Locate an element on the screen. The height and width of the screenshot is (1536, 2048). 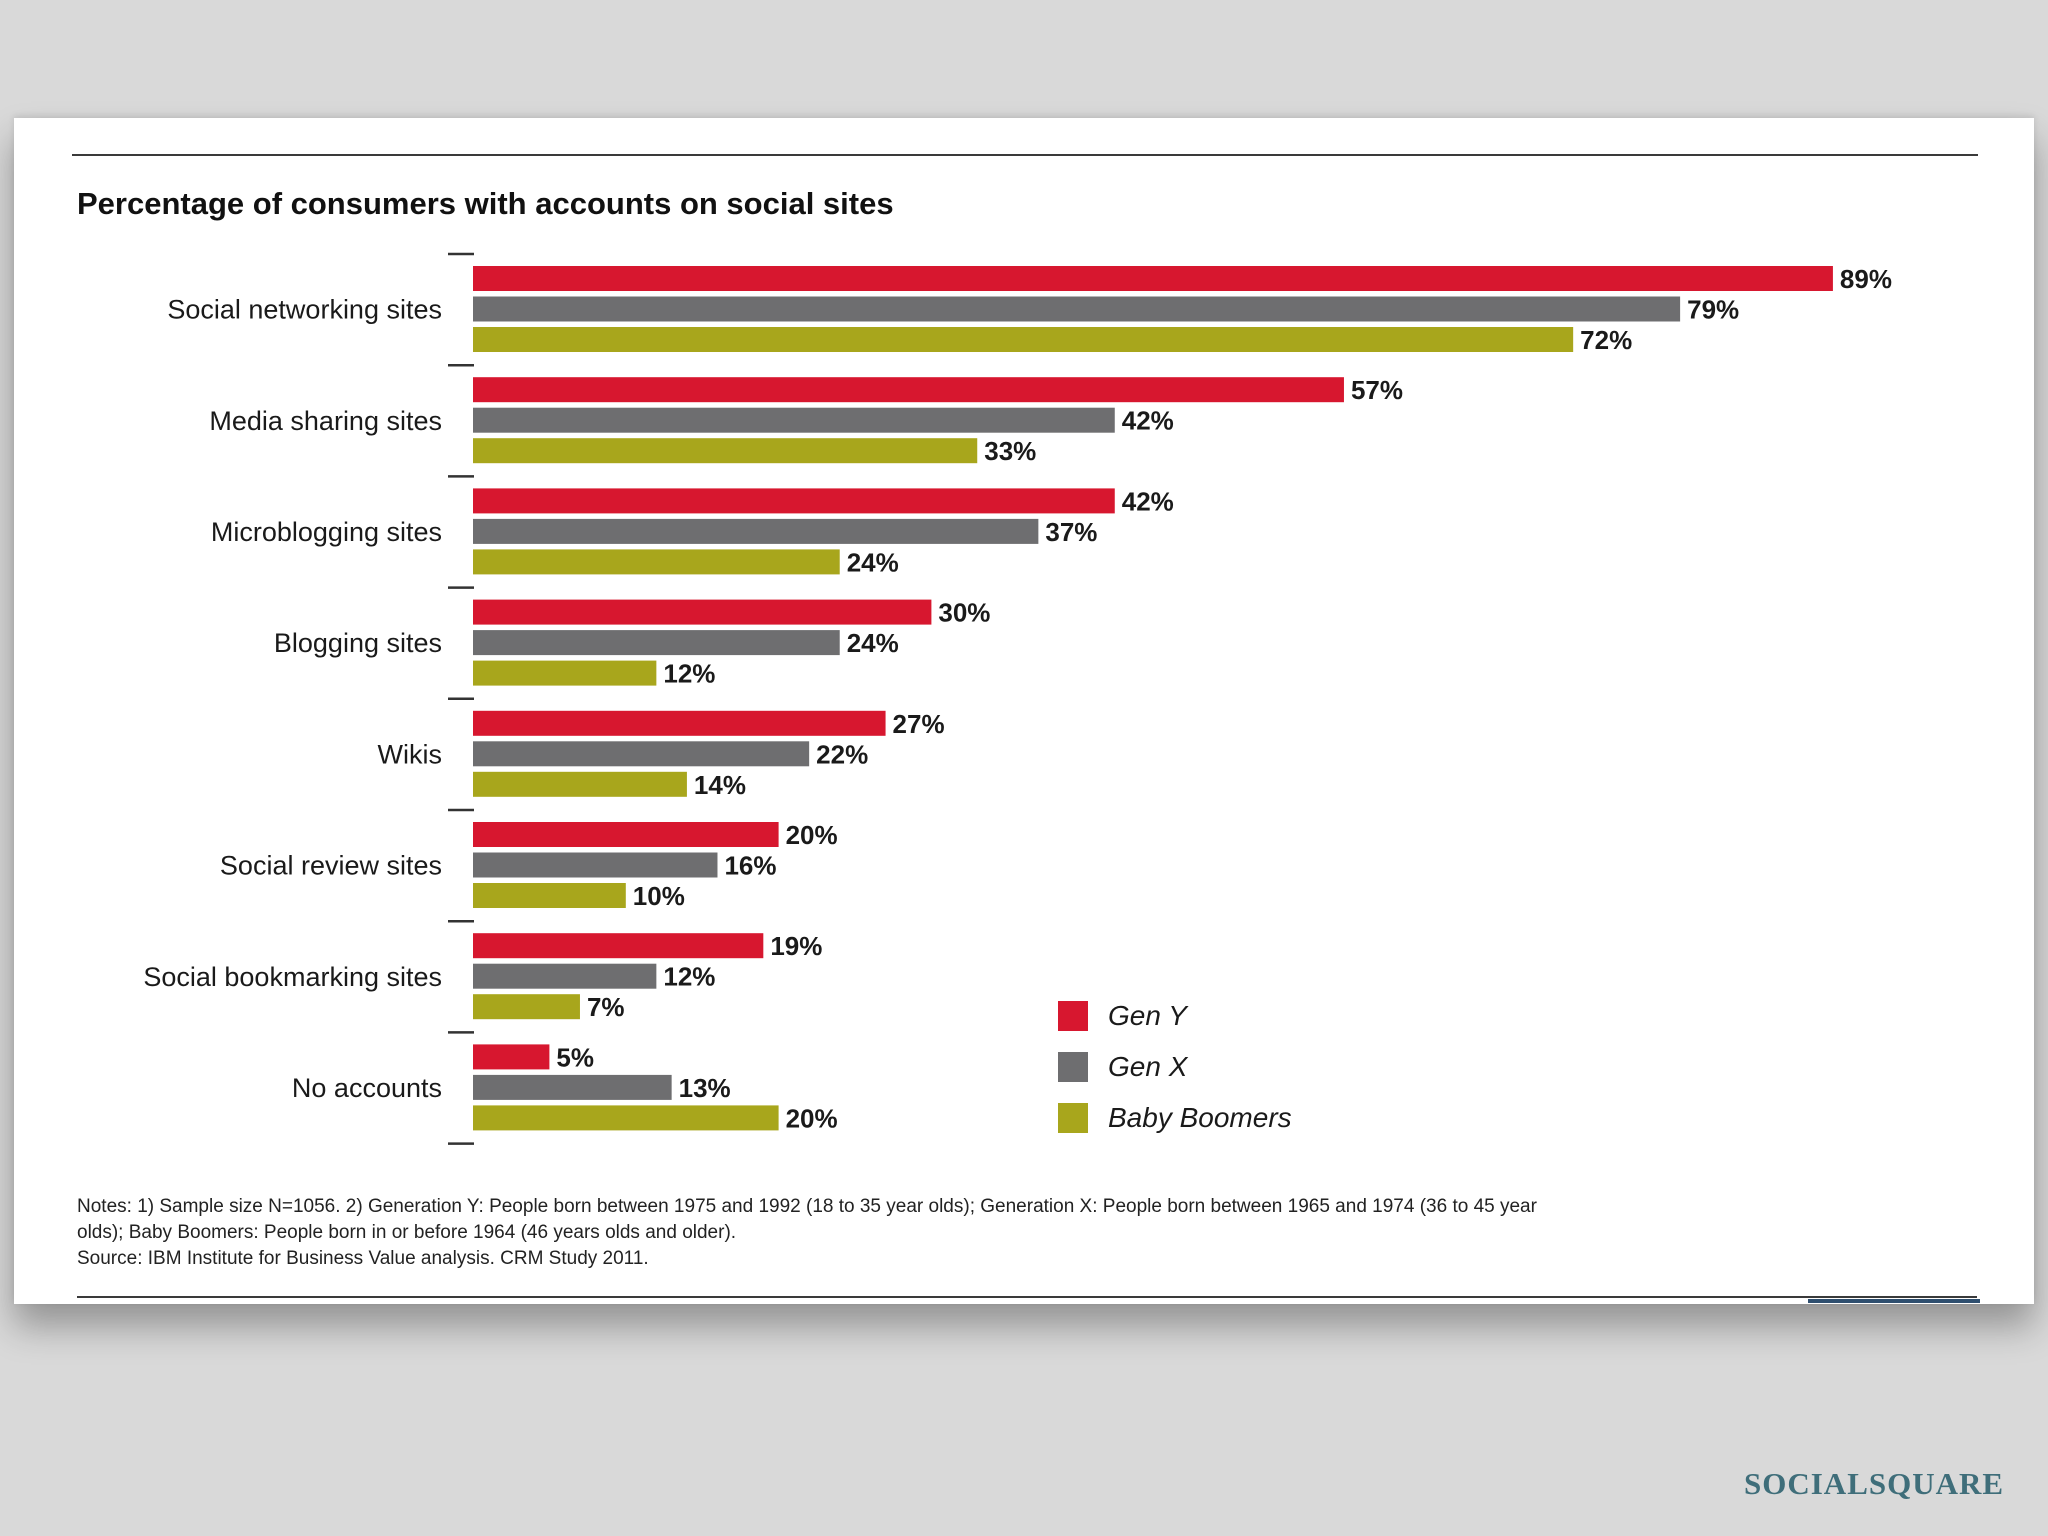
category-label-social-bookmarking-sites: Social bookmarking sites is located at coordinates (292, 977).